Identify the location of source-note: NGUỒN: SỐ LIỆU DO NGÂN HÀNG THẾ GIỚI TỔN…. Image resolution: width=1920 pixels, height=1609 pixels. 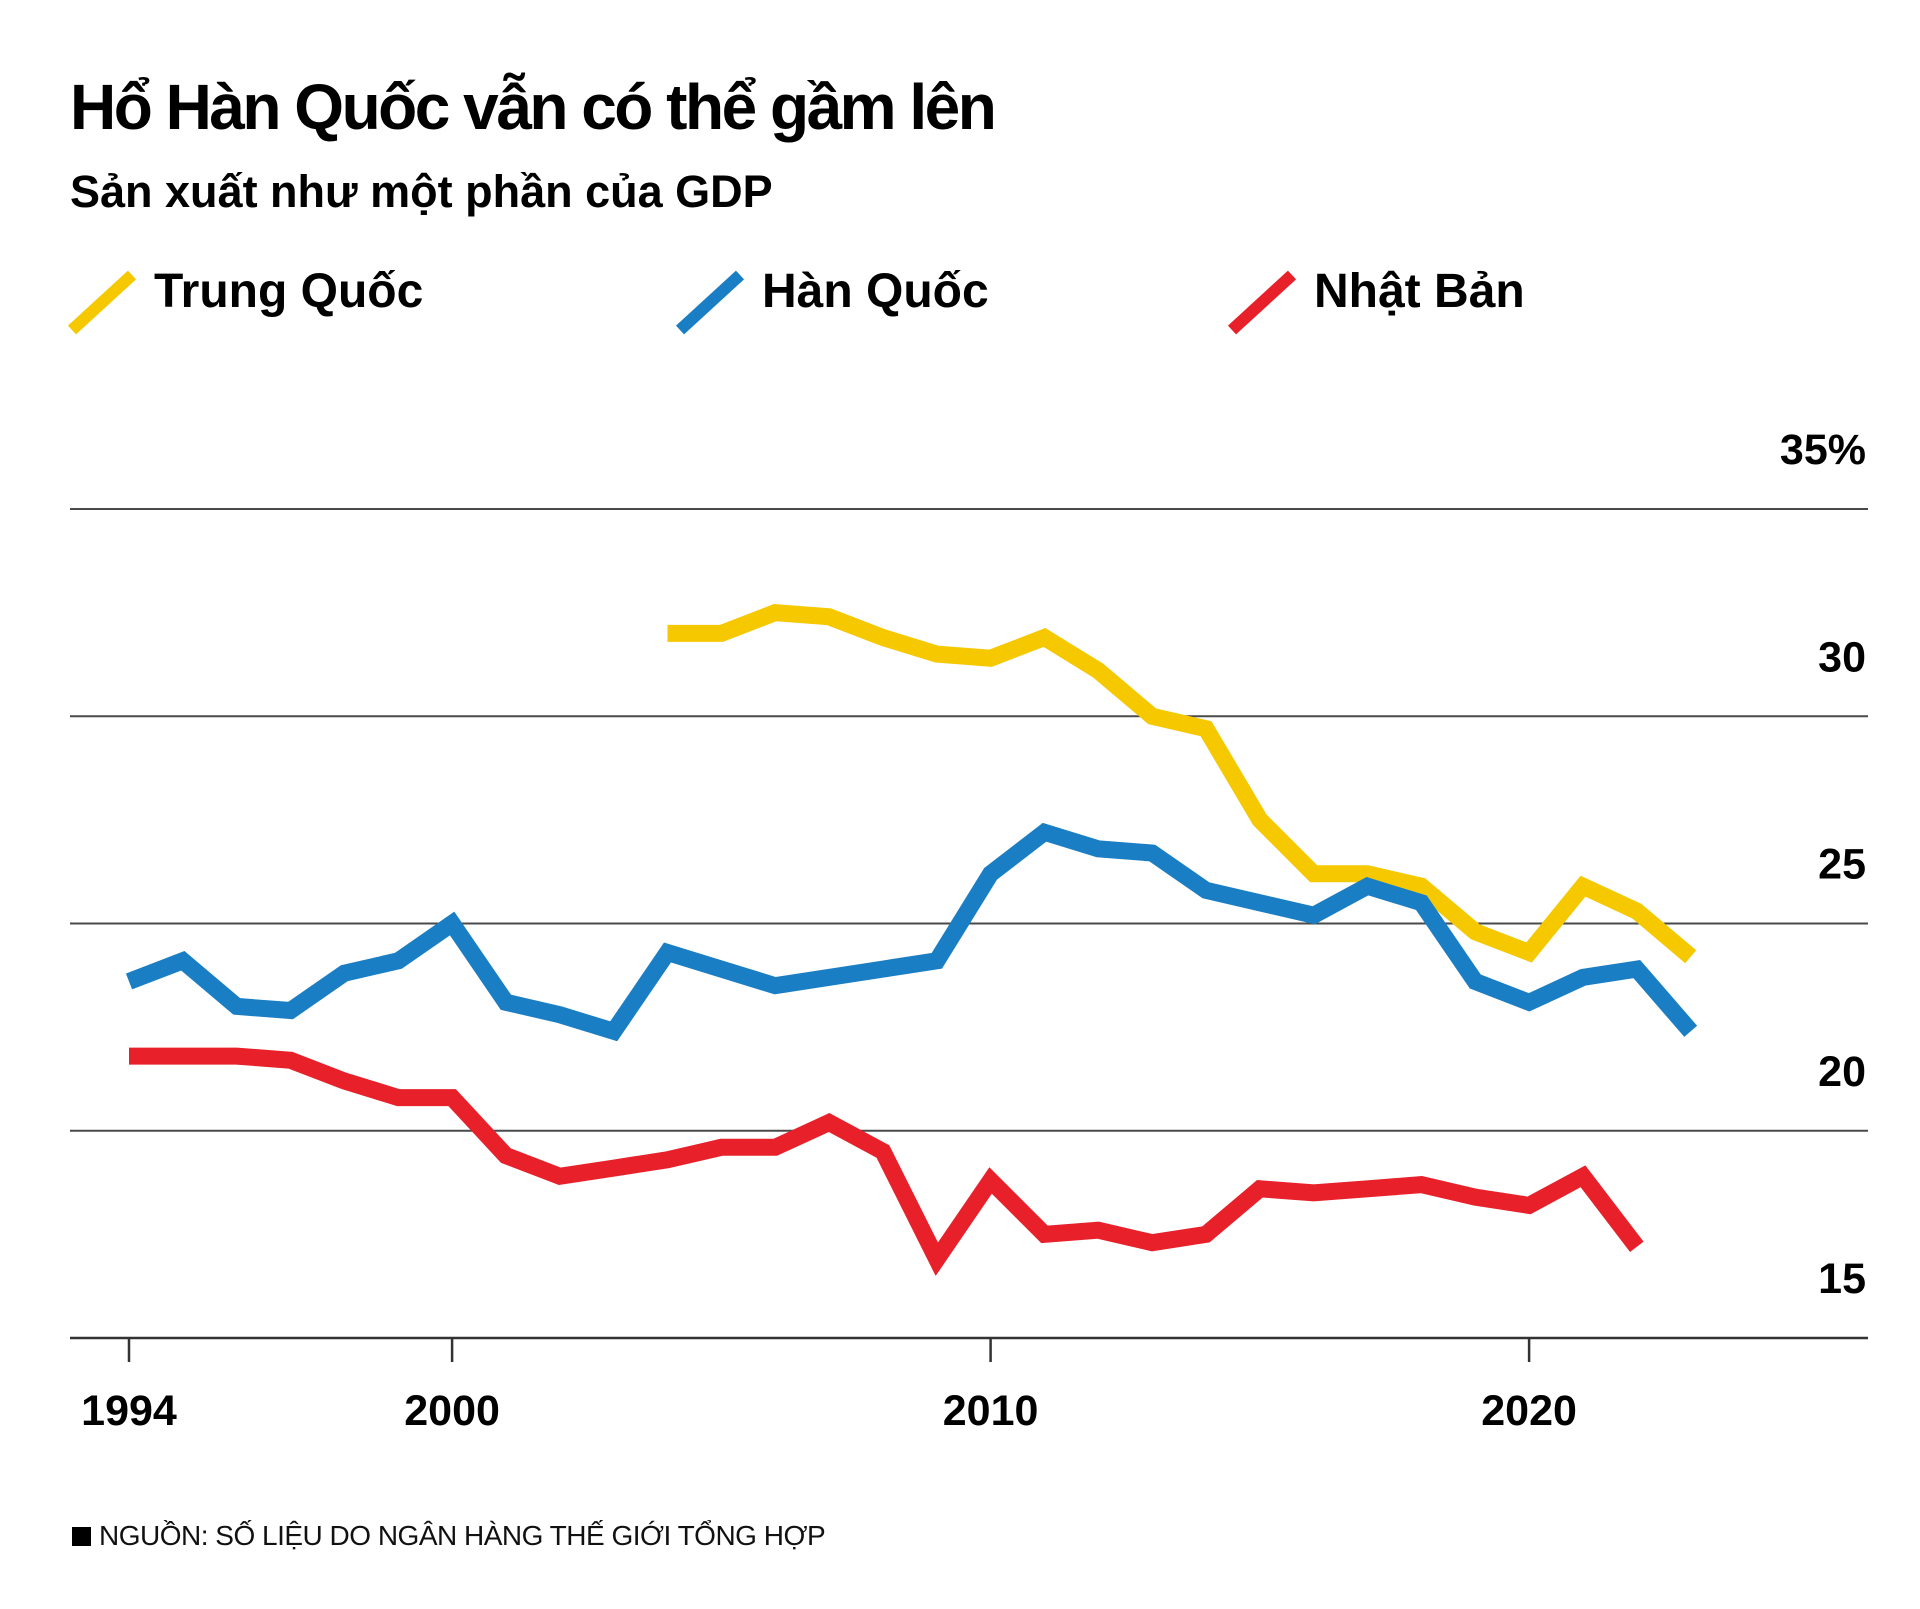
(449, 1536).